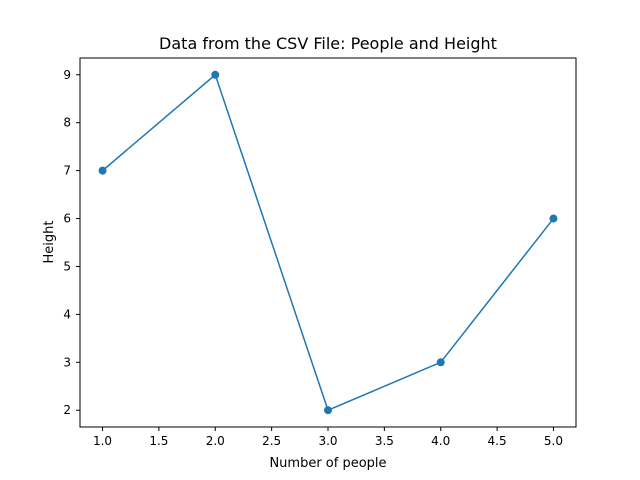 This screenshot has width=640, height=480. Describe the element at coordinates (497, 441) in the screenshot. I see `x-tick-label: 4.5` at that location.